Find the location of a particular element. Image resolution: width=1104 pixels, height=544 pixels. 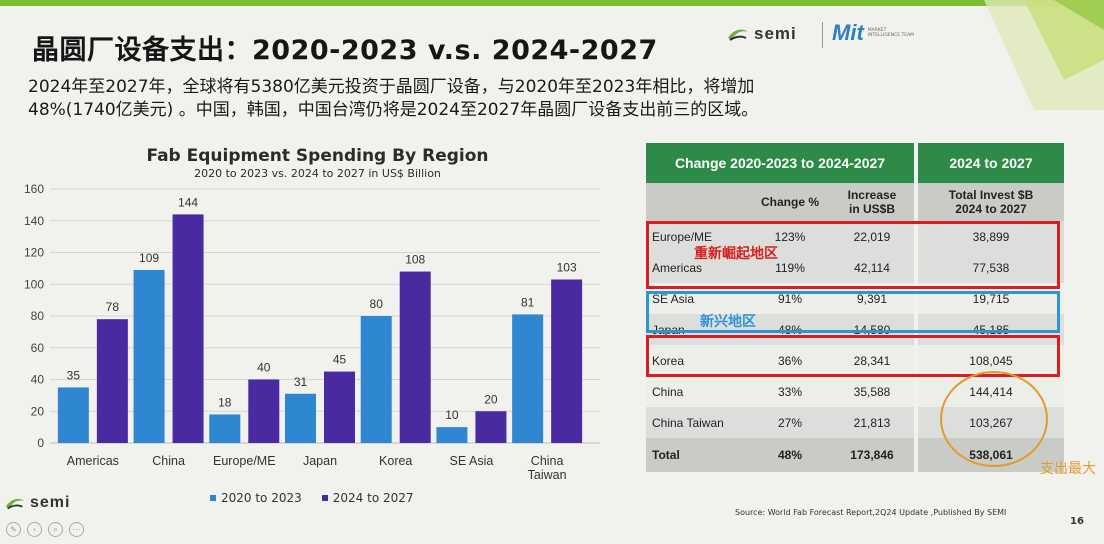

y-tick-label: 140 is located at coordinates (34, 221).